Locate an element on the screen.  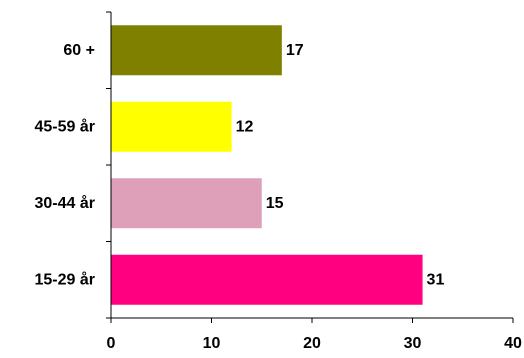
x-tick-label: 0 is located at coordinates (111, 343).